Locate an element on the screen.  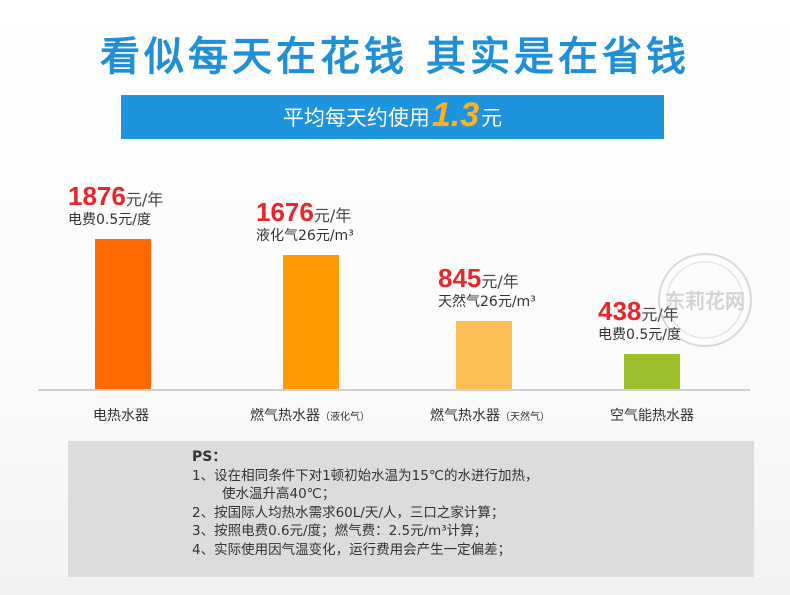
category-name: 空气能热水器 is located at coordinates (652, 416).